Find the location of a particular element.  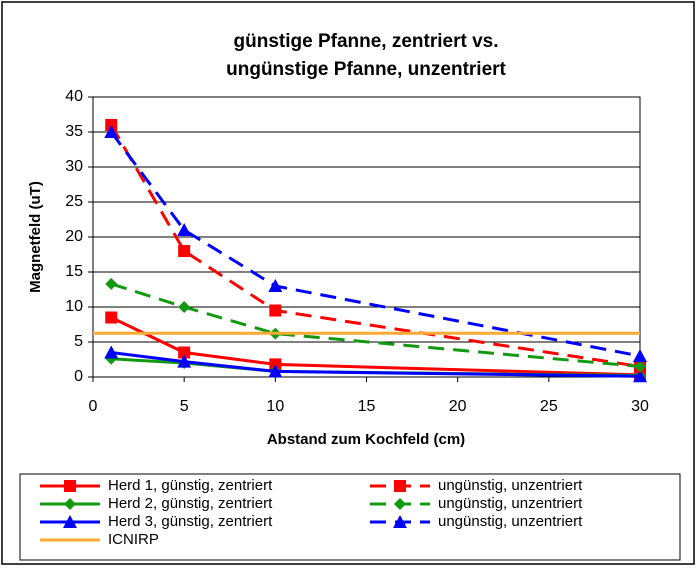

x-tick-label: 25 is located at coordinates (549, 406).